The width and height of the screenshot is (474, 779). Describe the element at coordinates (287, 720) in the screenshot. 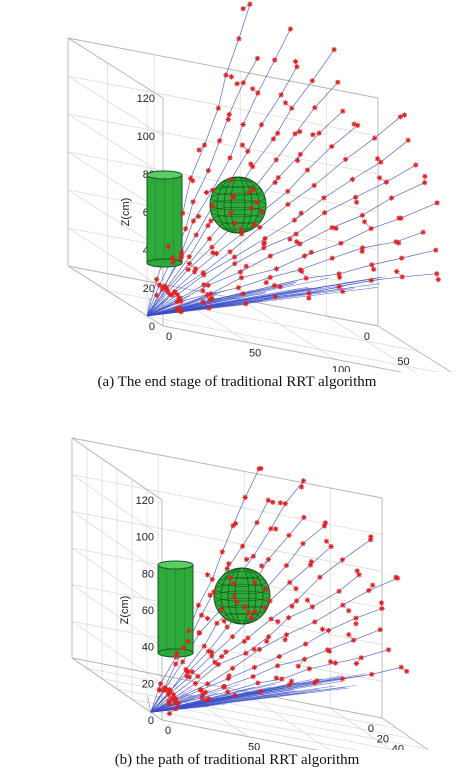

I see `grid-line` at that location.